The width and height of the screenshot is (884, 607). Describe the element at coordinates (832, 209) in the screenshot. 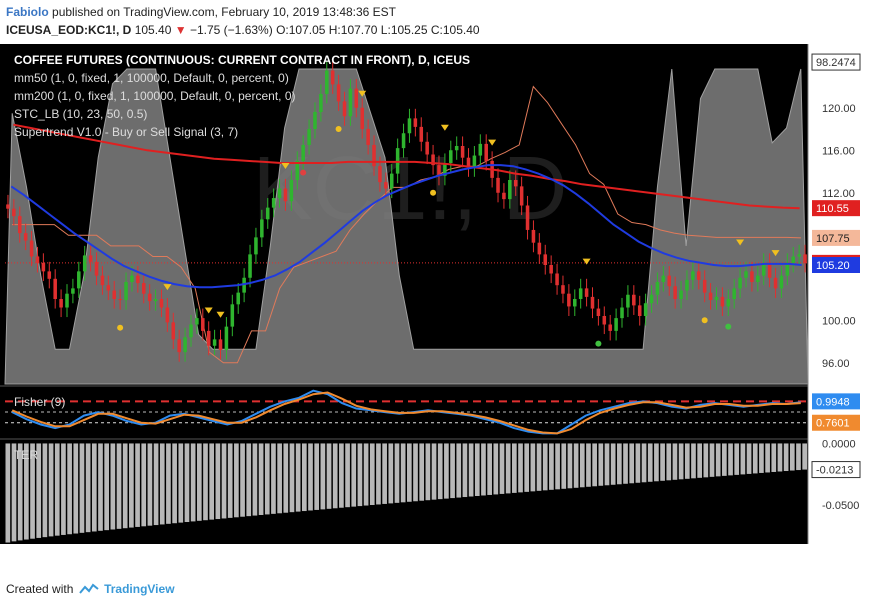

I see `price-label-text: 110.55` at that location.